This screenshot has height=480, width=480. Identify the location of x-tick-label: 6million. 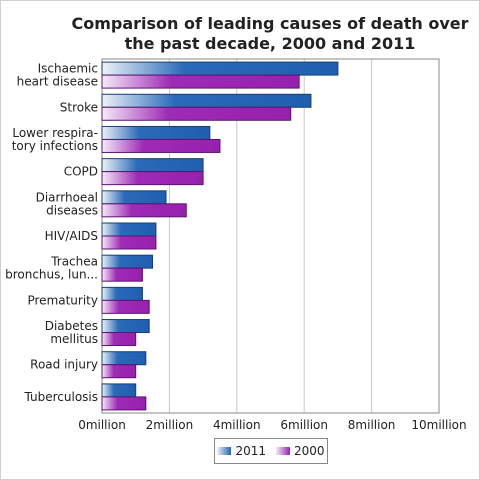
(304, 425).